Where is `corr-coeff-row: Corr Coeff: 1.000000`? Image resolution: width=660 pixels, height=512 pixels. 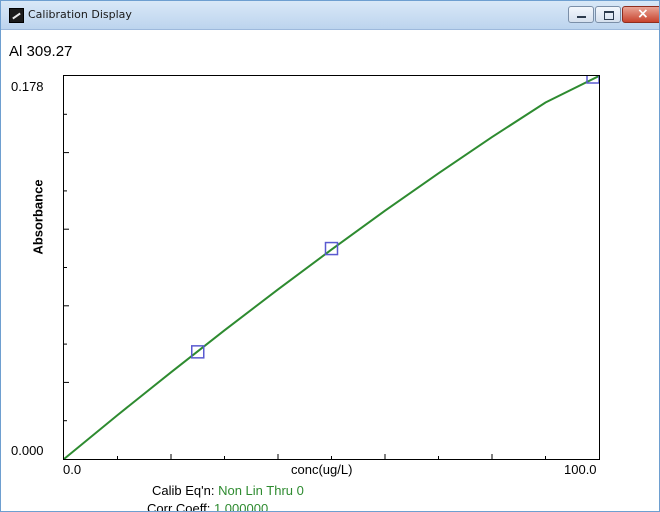
corr-coeff-row: Corr Coeff: 1.000000 is located at coordinates (208, 506).